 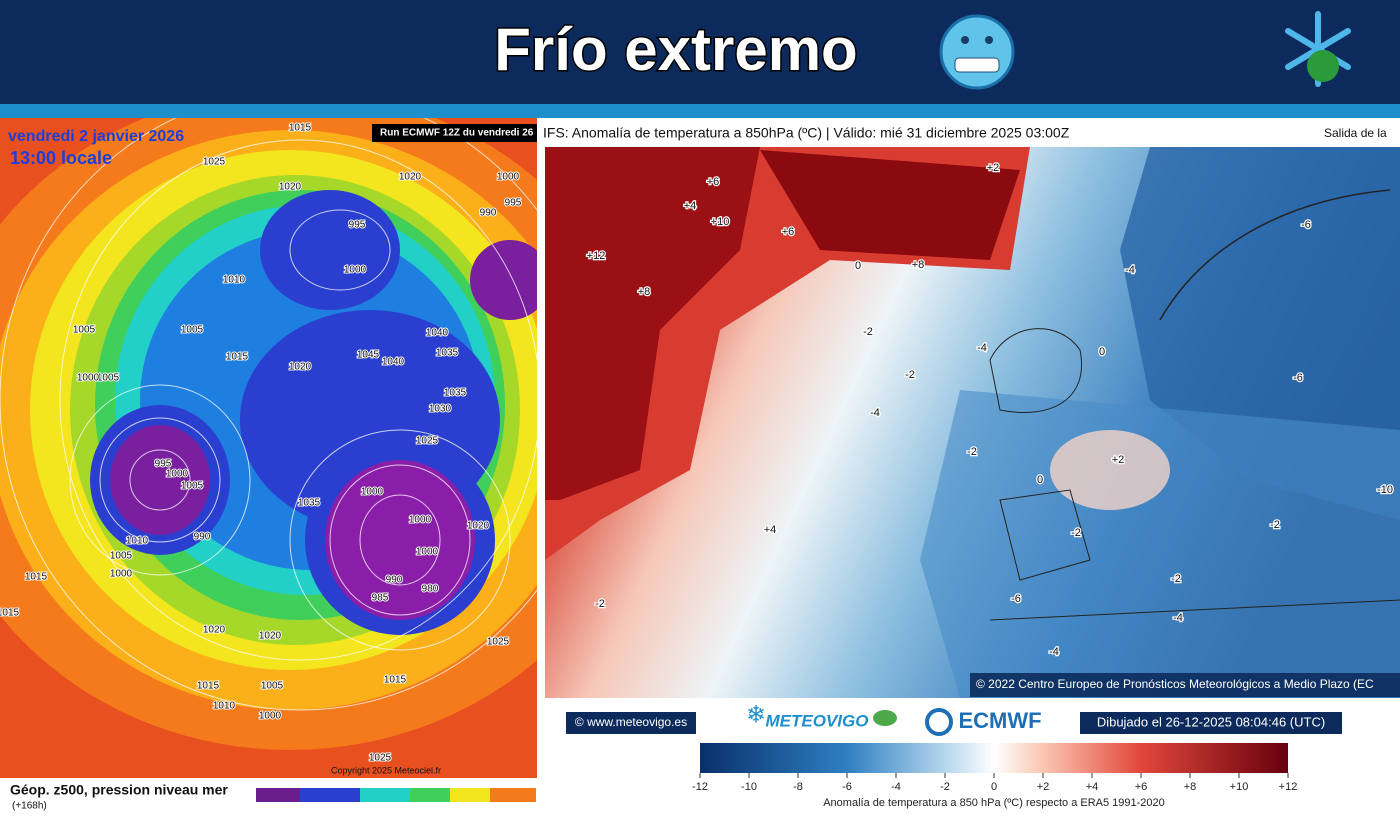 I want to click on brand-leaf, so click(x=885, y=718).